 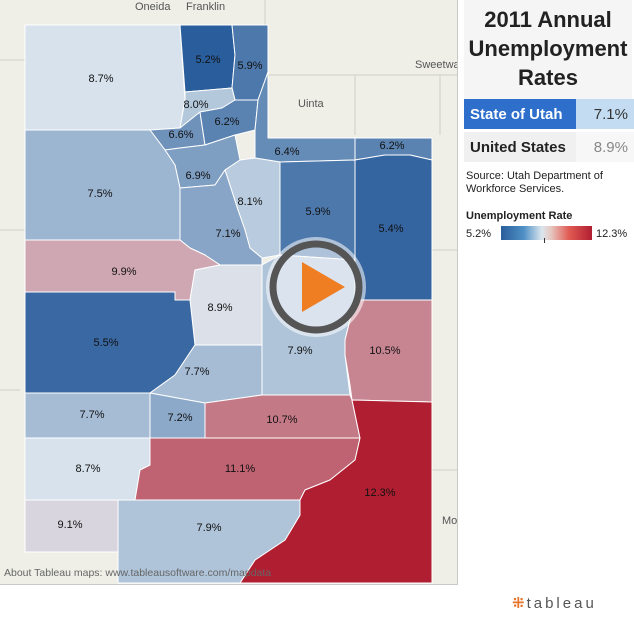 What do you see at coordinates (123, 272) in the screenshot?
I see `county-label-14: 9.9%` at bounding box center [123, 272].